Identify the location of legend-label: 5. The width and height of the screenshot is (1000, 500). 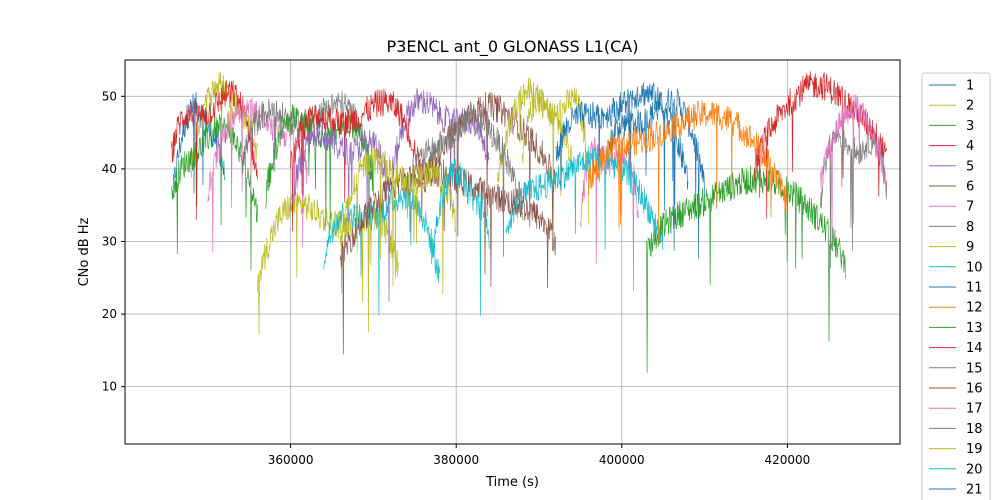
(970, 166).